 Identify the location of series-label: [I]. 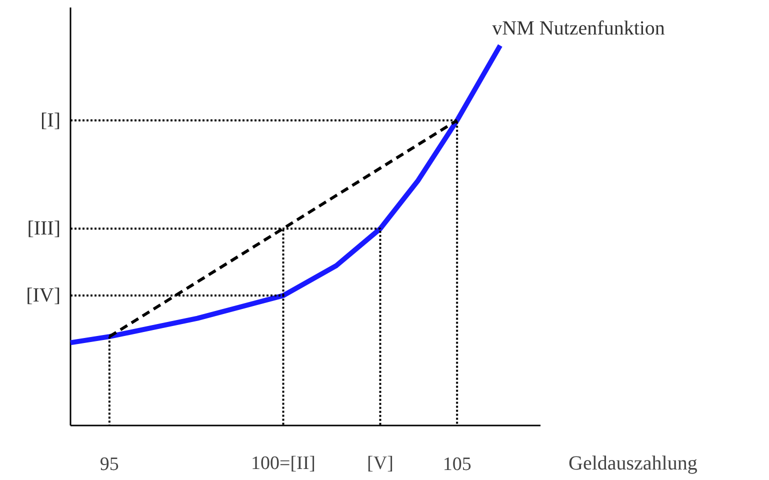
(50, 120).